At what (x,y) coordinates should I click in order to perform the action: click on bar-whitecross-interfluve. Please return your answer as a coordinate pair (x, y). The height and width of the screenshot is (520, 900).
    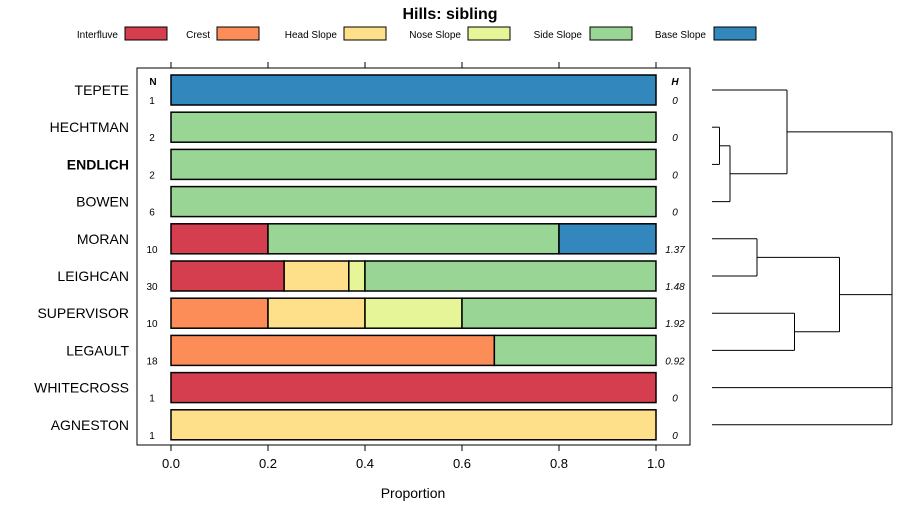
    Looking at the image, I should click on (413, 387).